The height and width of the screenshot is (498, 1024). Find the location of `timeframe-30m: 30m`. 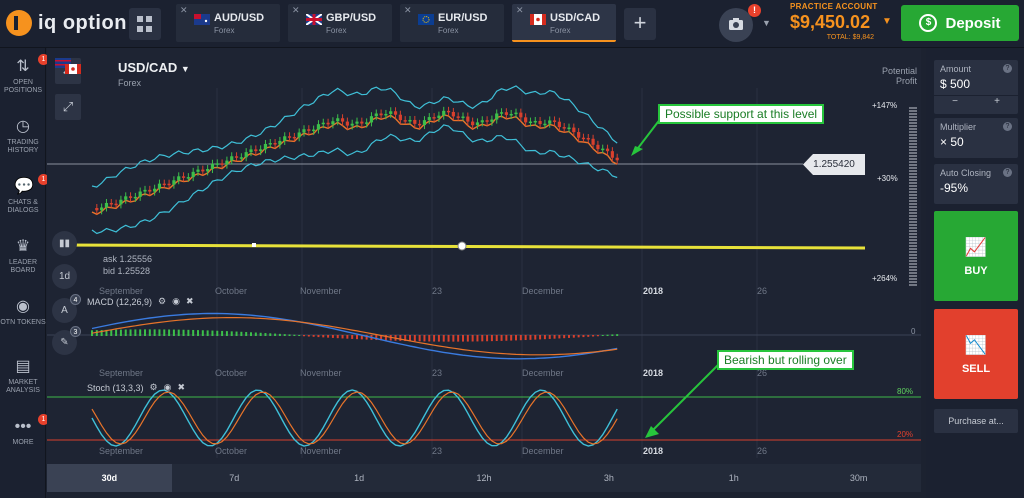

timeframe-30m: 30m is located at coordinates (858, 478).